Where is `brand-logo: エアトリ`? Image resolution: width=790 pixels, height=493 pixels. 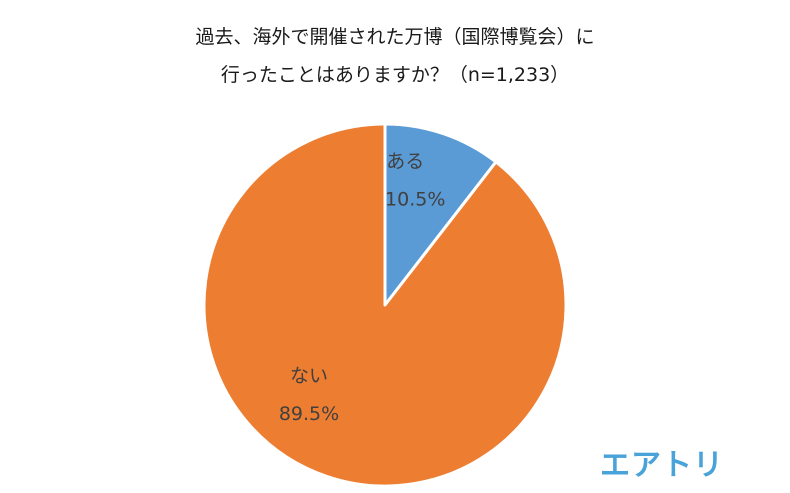
brand-logo: エアトリ is located at coordinates (662, 462).